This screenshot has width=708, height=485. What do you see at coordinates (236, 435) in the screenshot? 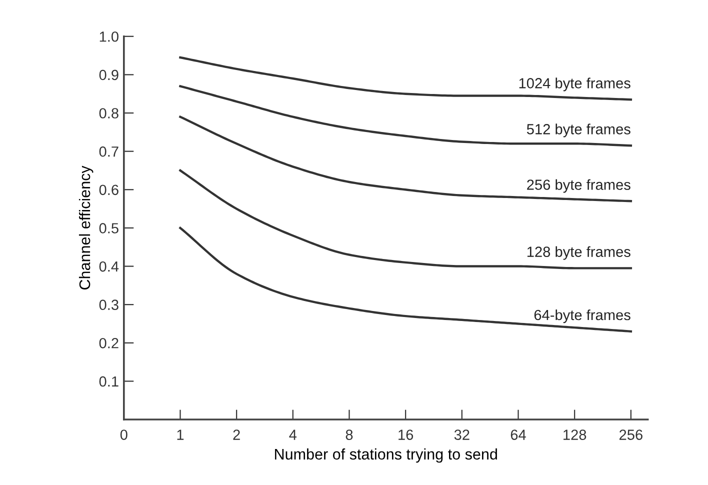
I see `x-tick-label: 2` at bounding box center [236, 435].